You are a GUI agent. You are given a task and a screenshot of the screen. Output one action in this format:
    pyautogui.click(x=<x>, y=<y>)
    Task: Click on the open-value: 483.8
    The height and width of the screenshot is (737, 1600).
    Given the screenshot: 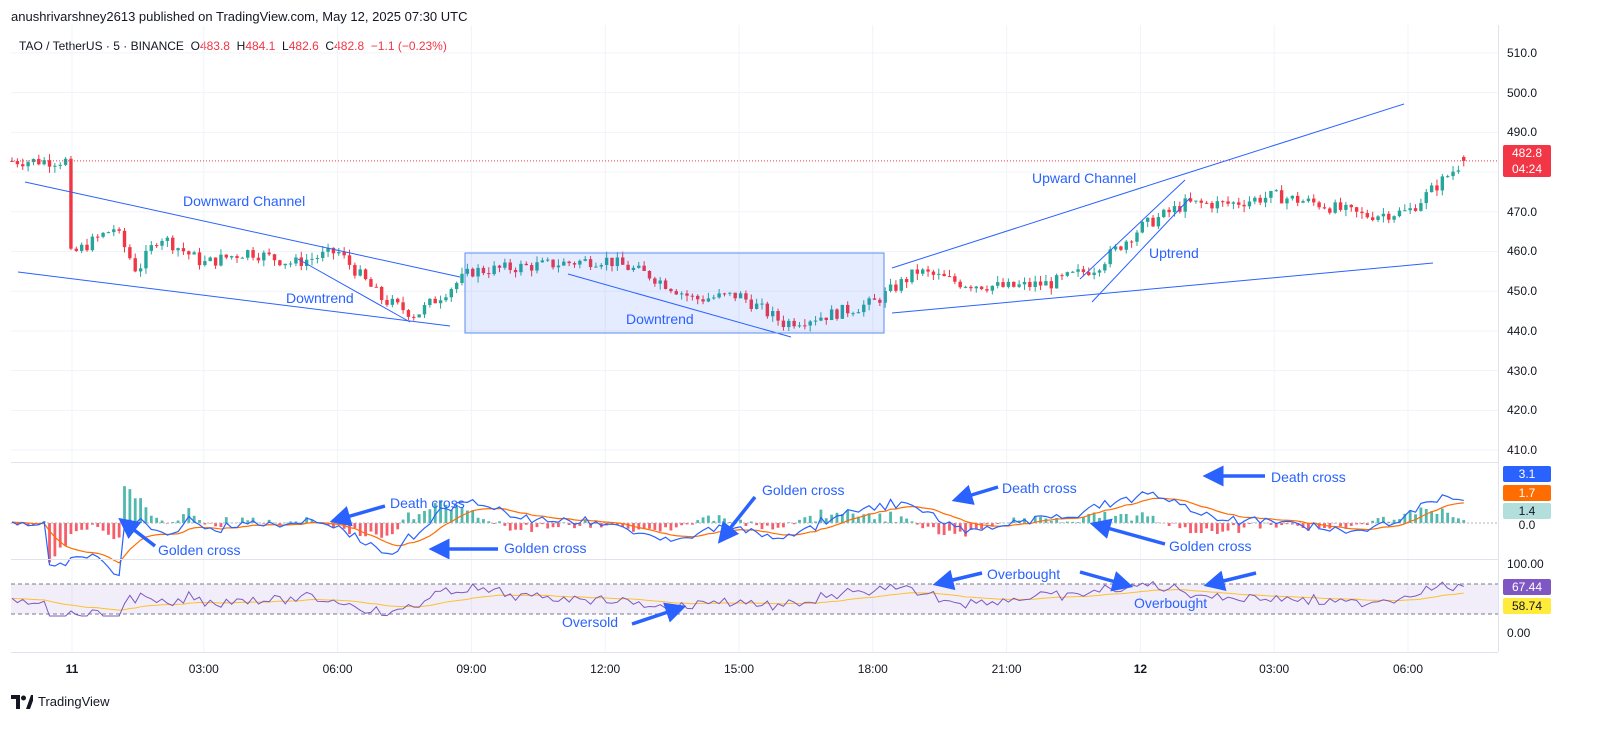 What is the action you would take?
    pyautogui.click(x=214, y=46)
    